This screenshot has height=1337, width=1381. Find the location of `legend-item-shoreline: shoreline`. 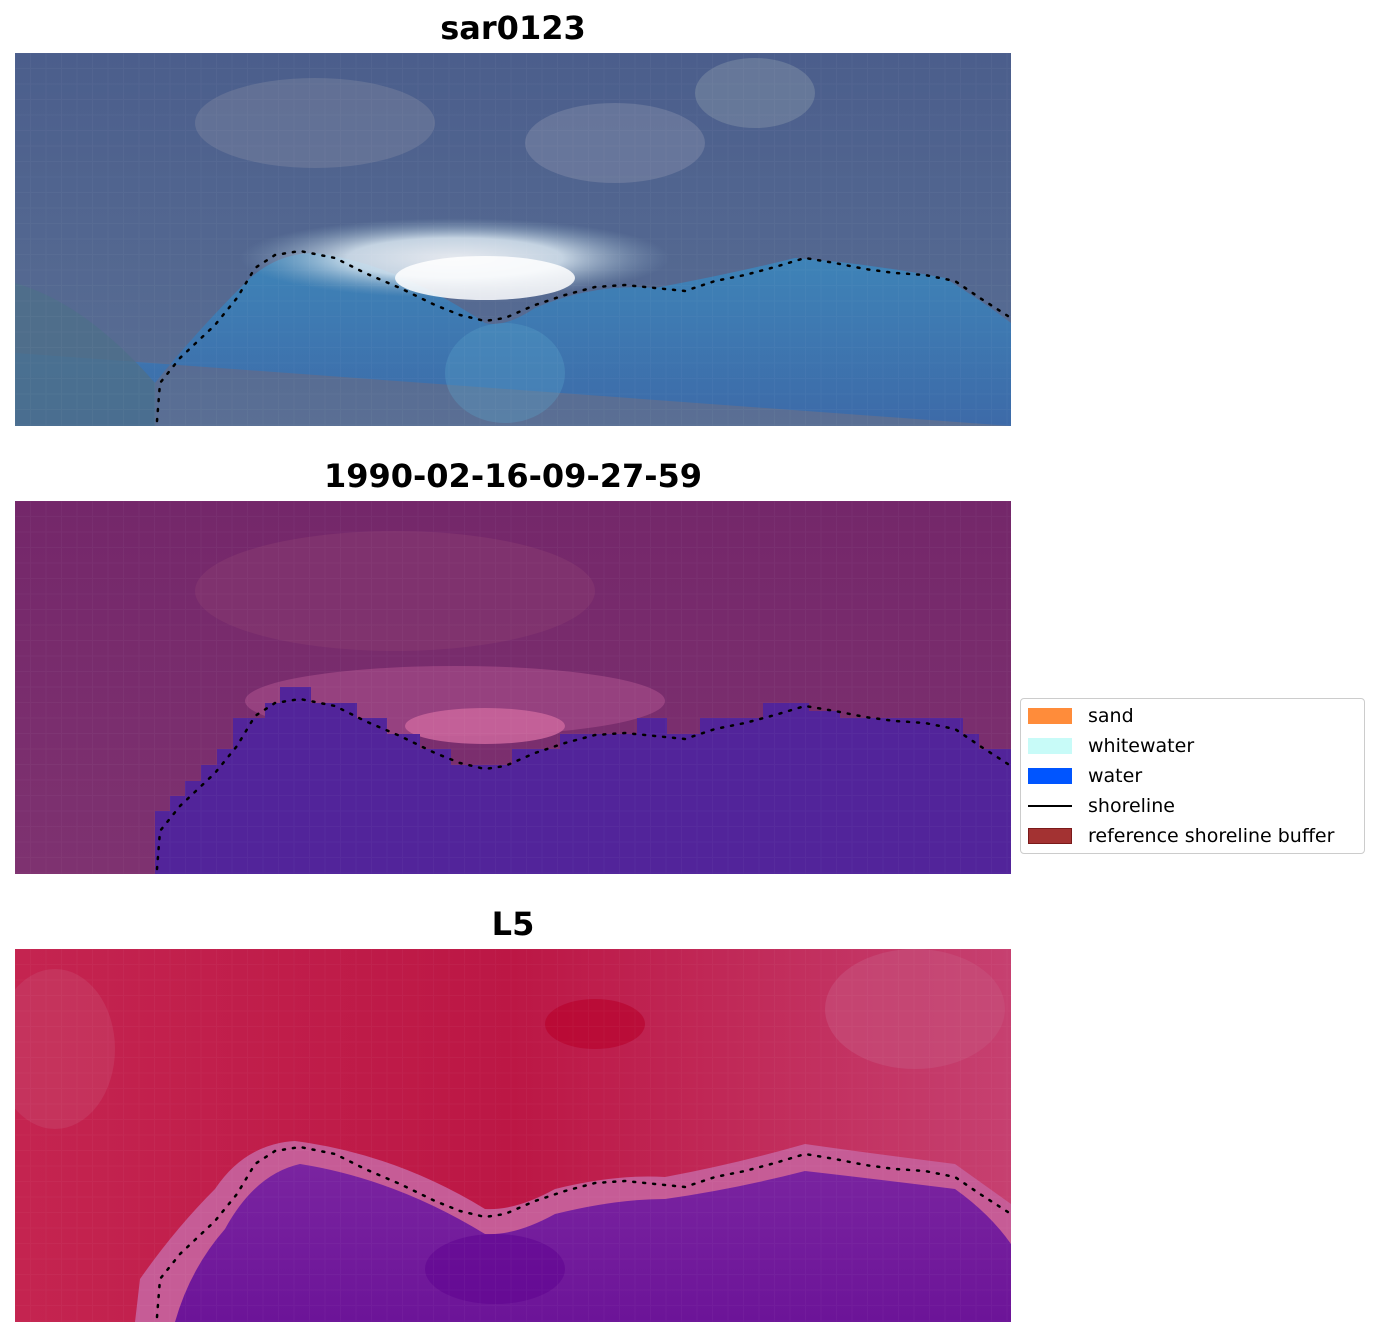

legend-item-shoreline: shoreline is located at coordinates (1101, 806).